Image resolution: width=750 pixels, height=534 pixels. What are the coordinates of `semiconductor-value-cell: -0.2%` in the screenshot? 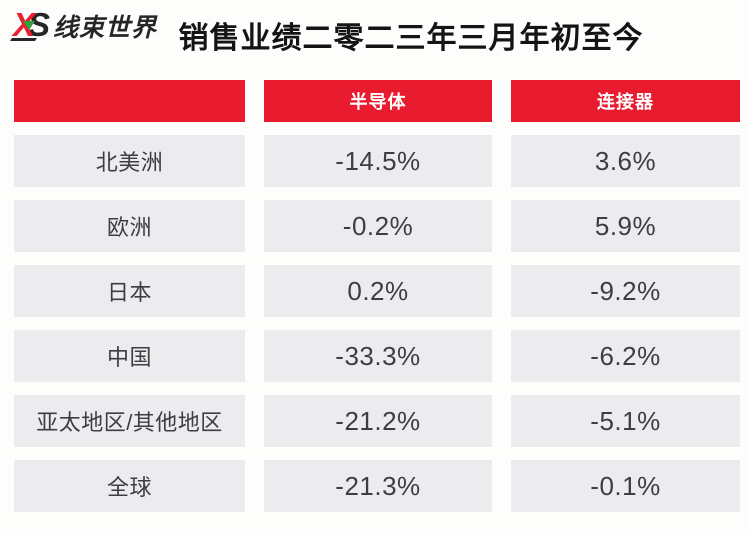 It's located at (378, 226).